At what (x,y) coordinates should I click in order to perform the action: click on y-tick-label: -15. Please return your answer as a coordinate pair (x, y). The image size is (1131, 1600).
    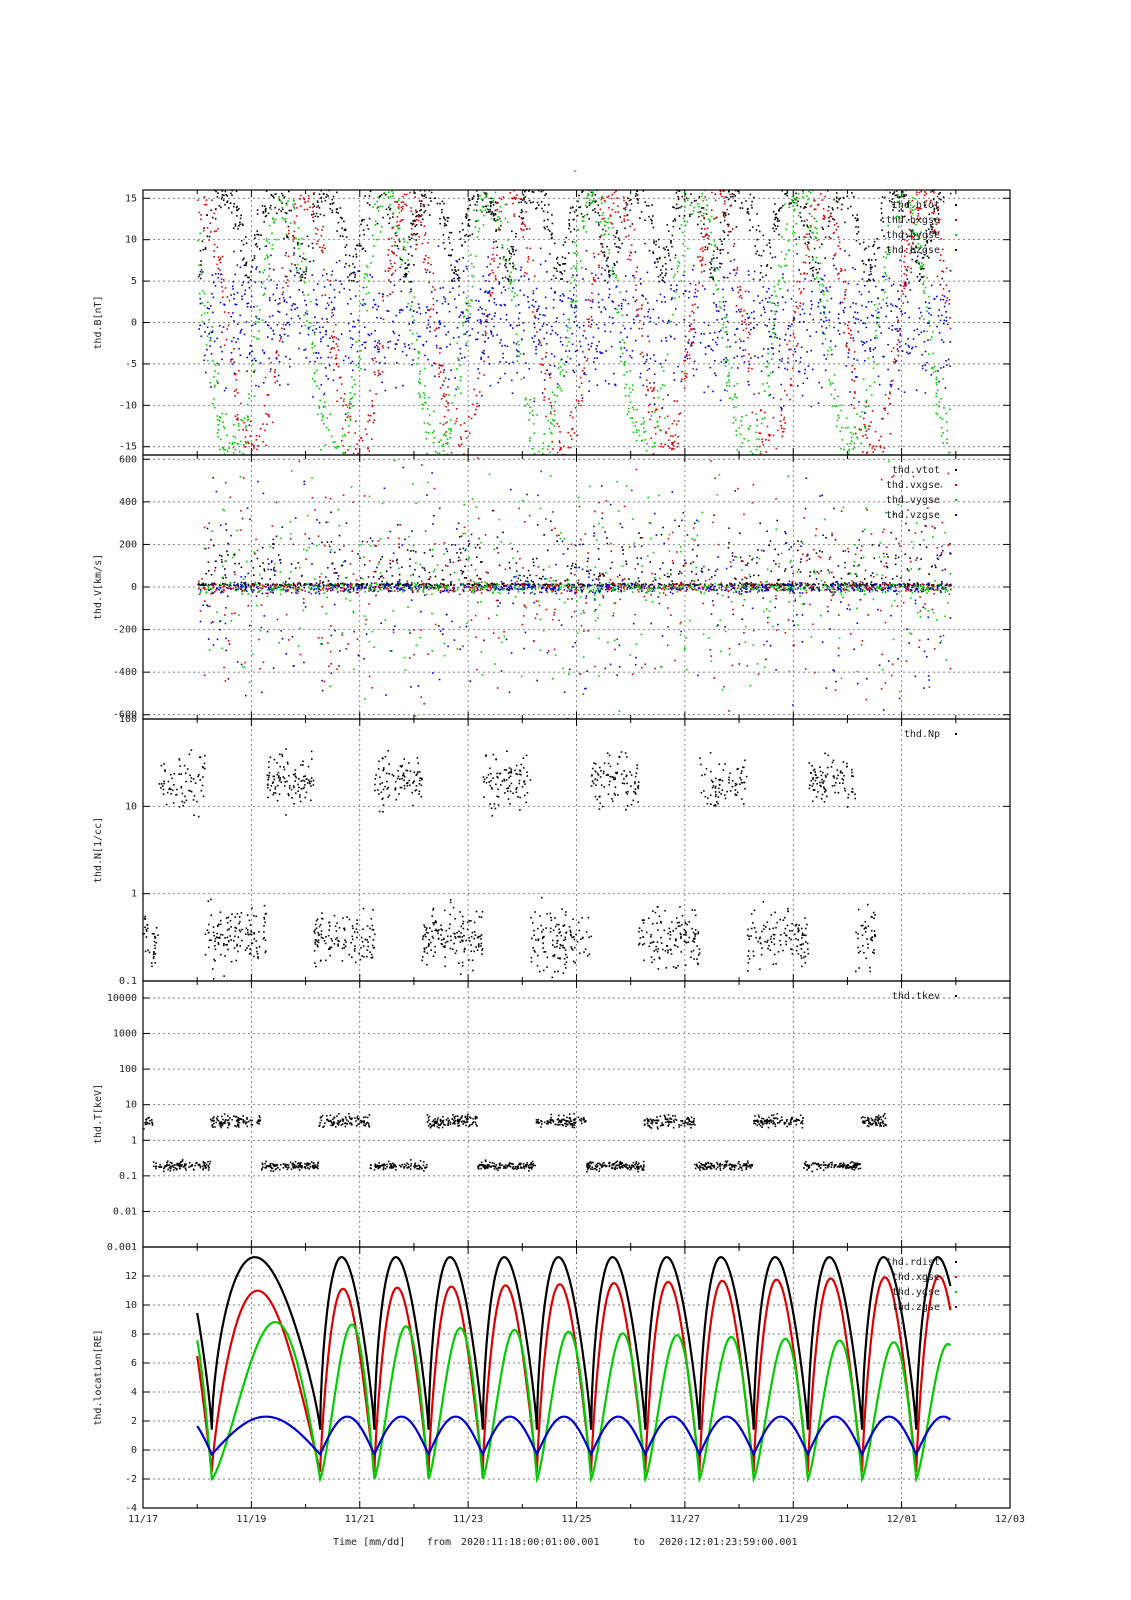
    Looking at the image, I should click on (128, 447).